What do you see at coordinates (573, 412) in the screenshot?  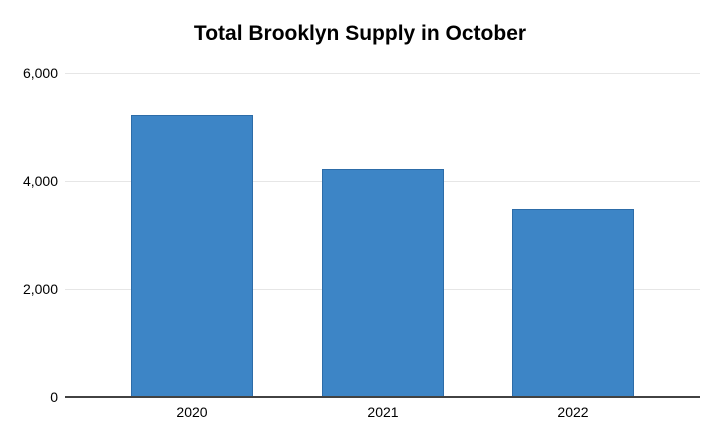 I see `x-axis-tick-label: 2022` at bounding box center [573, 412].